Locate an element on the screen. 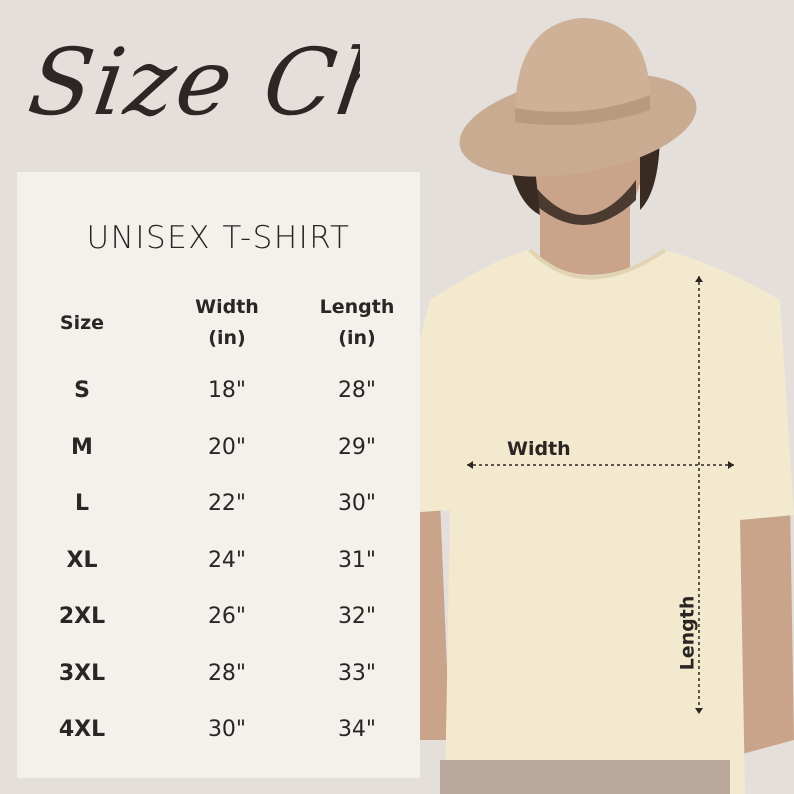  header-length: Length (in) is located at coordinates (357, 323).